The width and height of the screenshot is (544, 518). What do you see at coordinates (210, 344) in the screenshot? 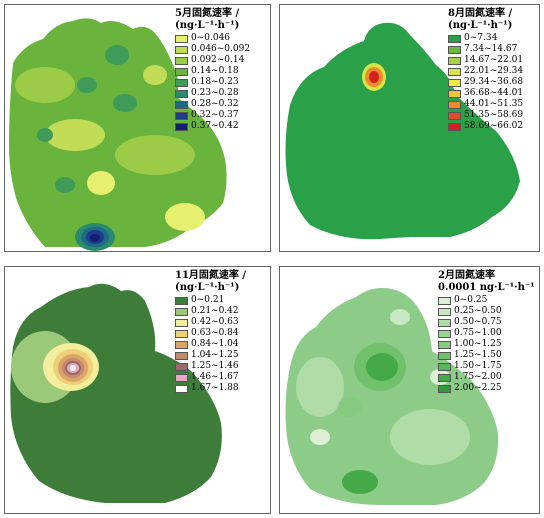
I see `legend-entry: 0.84~1.04` at bounding box center [210, 344].